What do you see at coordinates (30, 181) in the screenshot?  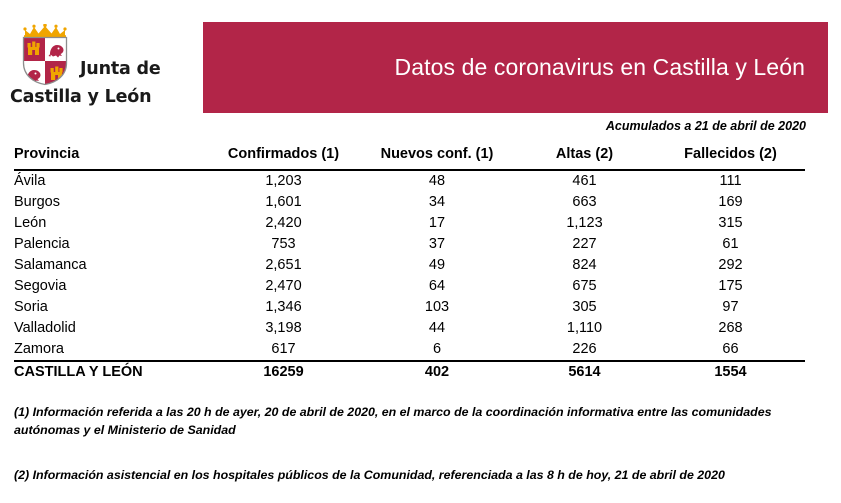 I see `cell-provincia: Ávila` at bounding box center [30, 181].